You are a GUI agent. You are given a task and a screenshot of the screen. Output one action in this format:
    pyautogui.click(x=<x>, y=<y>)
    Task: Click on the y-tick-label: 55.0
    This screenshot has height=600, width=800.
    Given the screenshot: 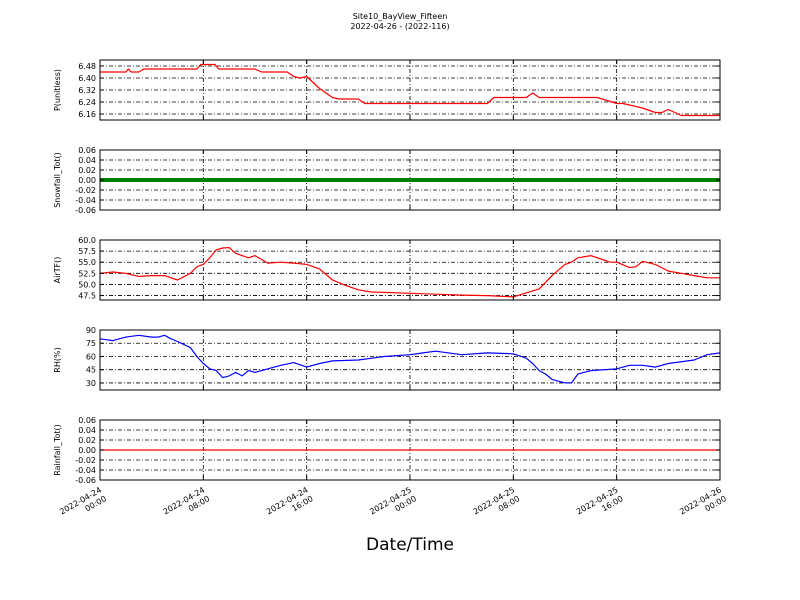 What is the action you would take?
    pyautogui.click(x=87, y=262)
    